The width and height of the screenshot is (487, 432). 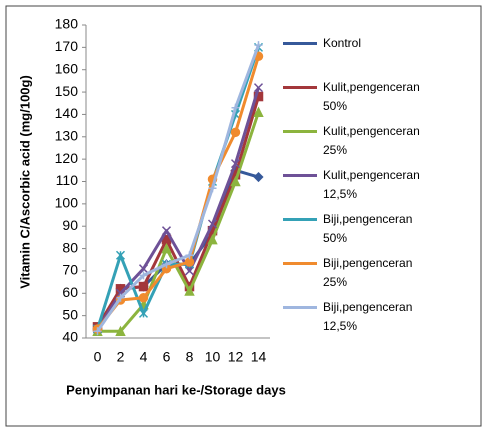 I want to click on legend-label: Biji,pengenceran 50%, so click(x=368, y=228).